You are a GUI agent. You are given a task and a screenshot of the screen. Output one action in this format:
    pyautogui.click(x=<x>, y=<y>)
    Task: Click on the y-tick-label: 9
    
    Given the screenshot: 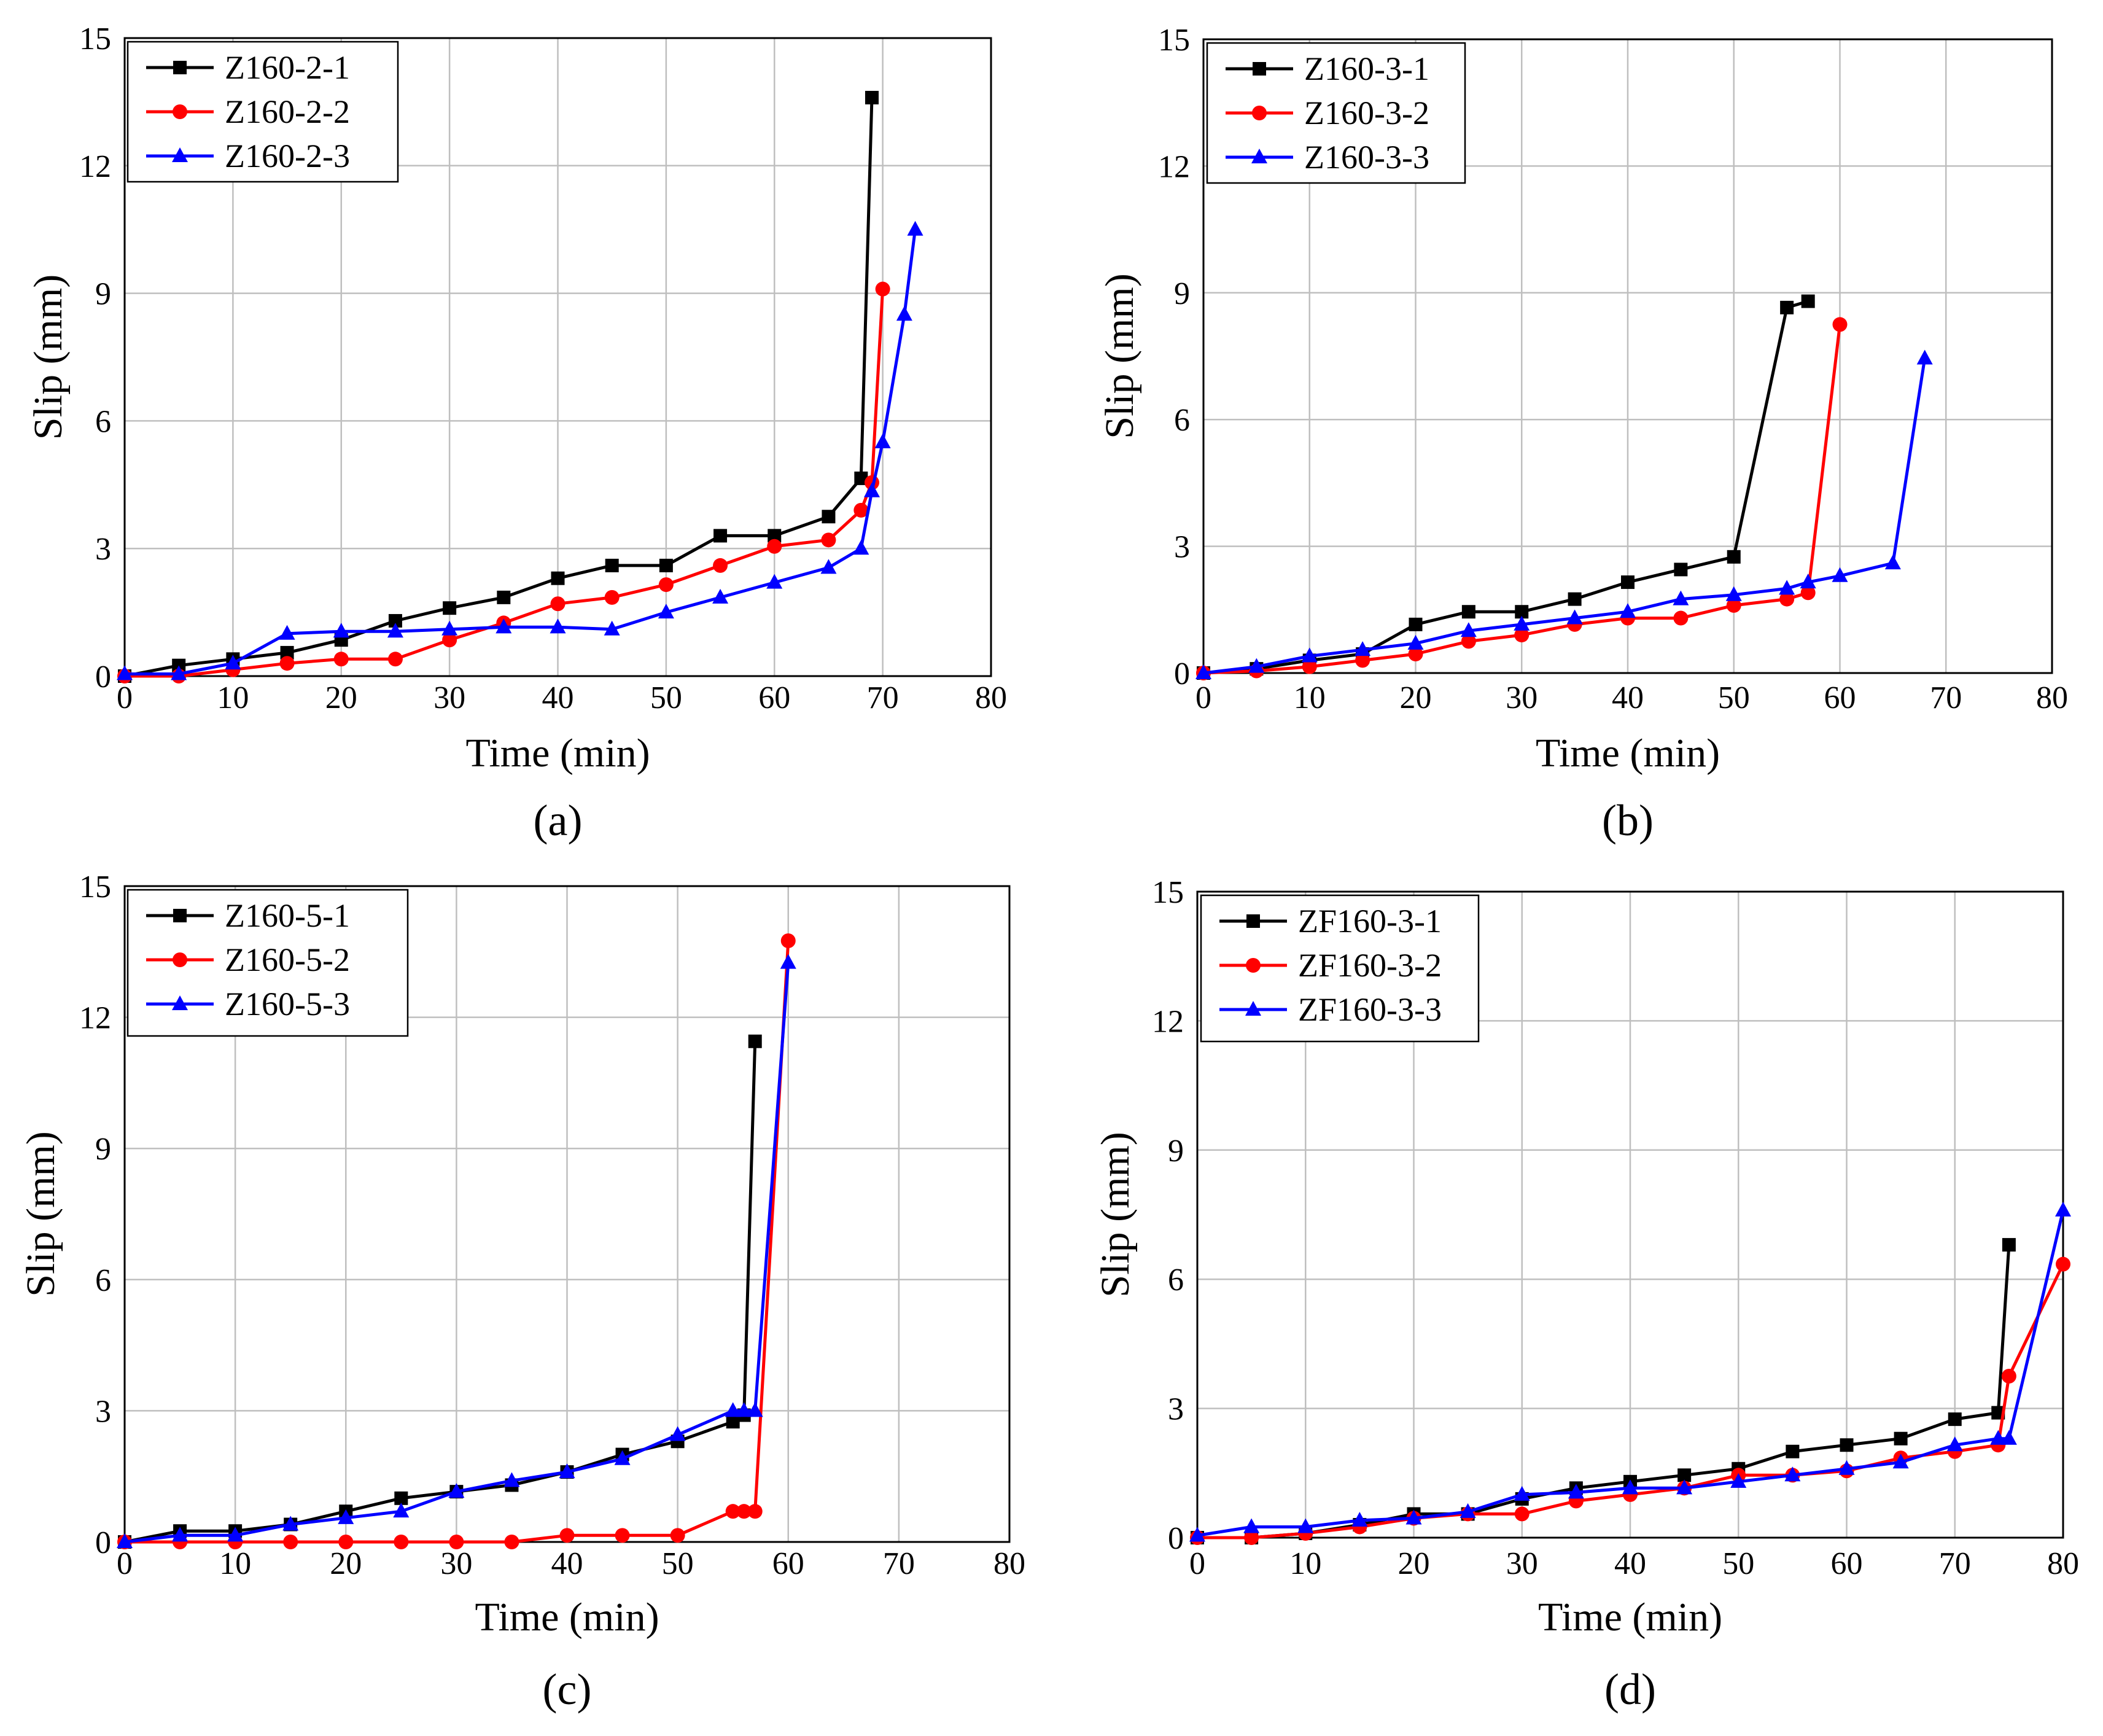 What is the action you would take?
    pyautogui.click(x=103, y=294)
    